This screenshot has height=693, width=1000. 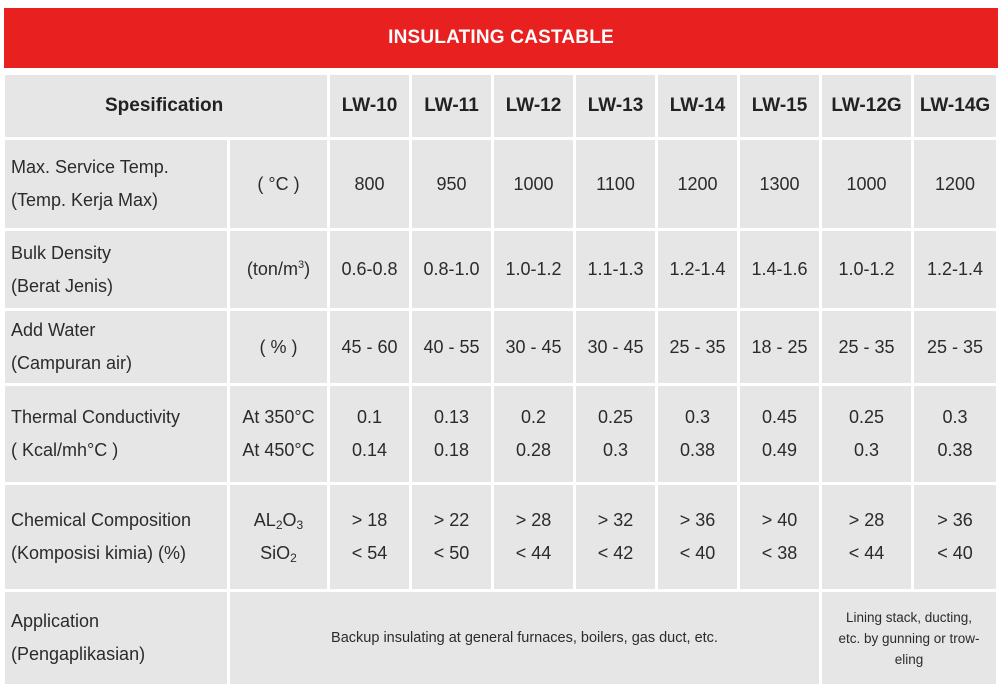 I want to click on param-name-line2: (Pengaplikasian), so click(x=78, y=654).